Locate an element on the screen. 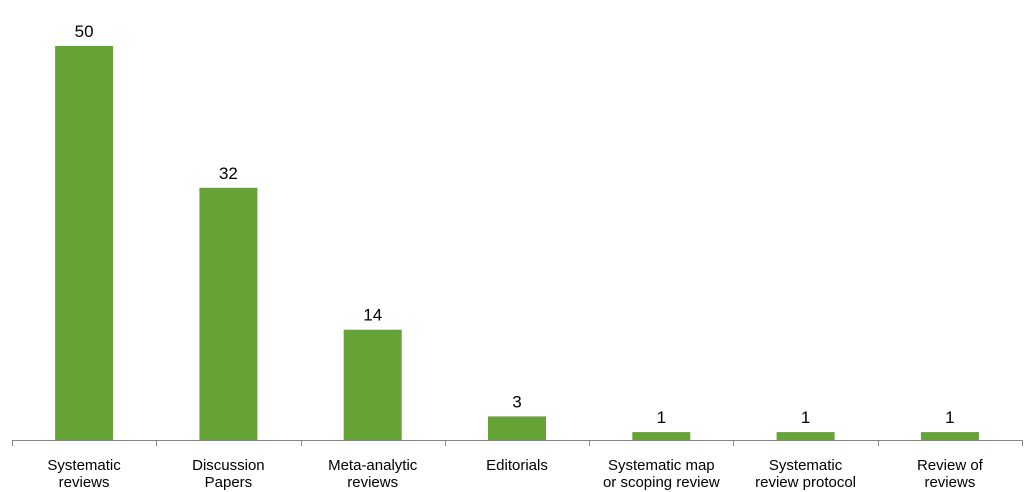 Image resolution: width=1027 pixels, height=492 pixels. category-label: Systematic review protocol is located at coordinates (805, 474).